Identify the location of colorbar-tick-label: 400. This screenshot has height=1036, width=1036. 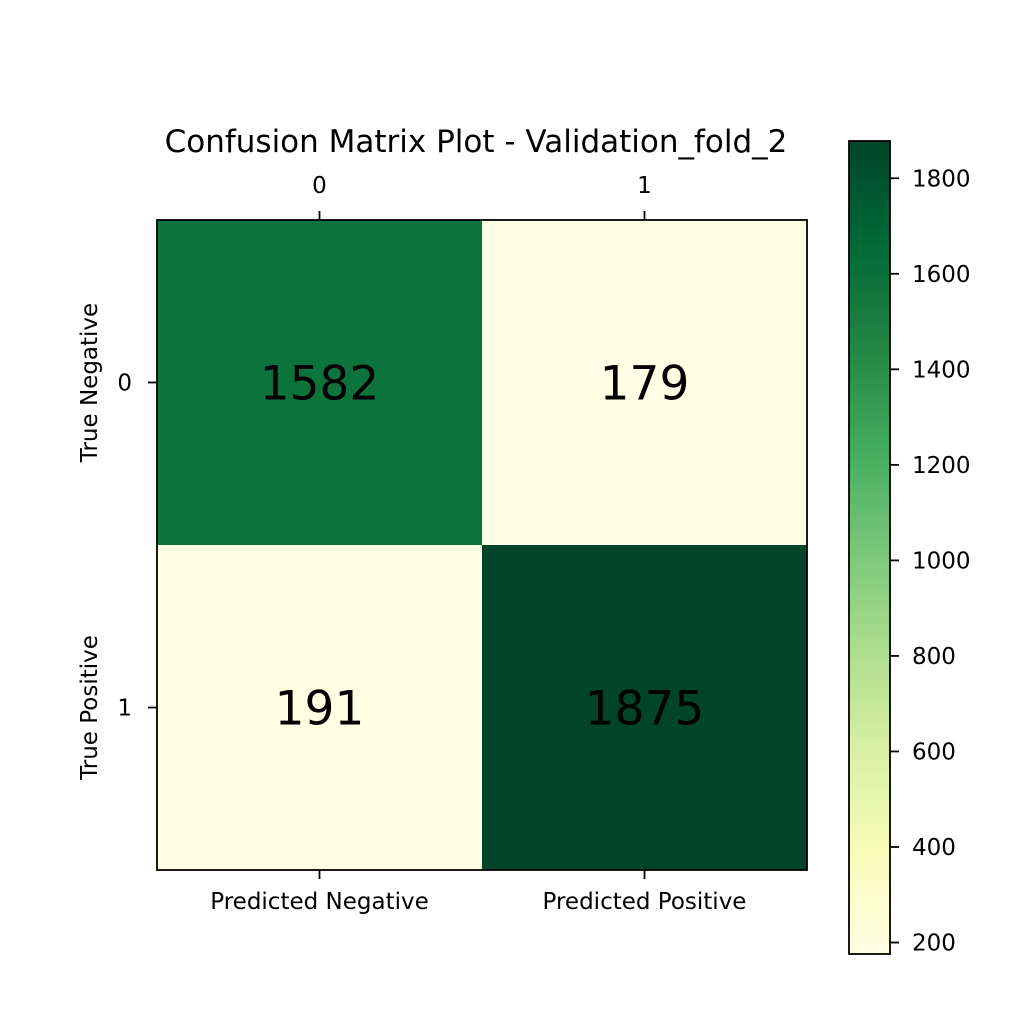
(934, 848).